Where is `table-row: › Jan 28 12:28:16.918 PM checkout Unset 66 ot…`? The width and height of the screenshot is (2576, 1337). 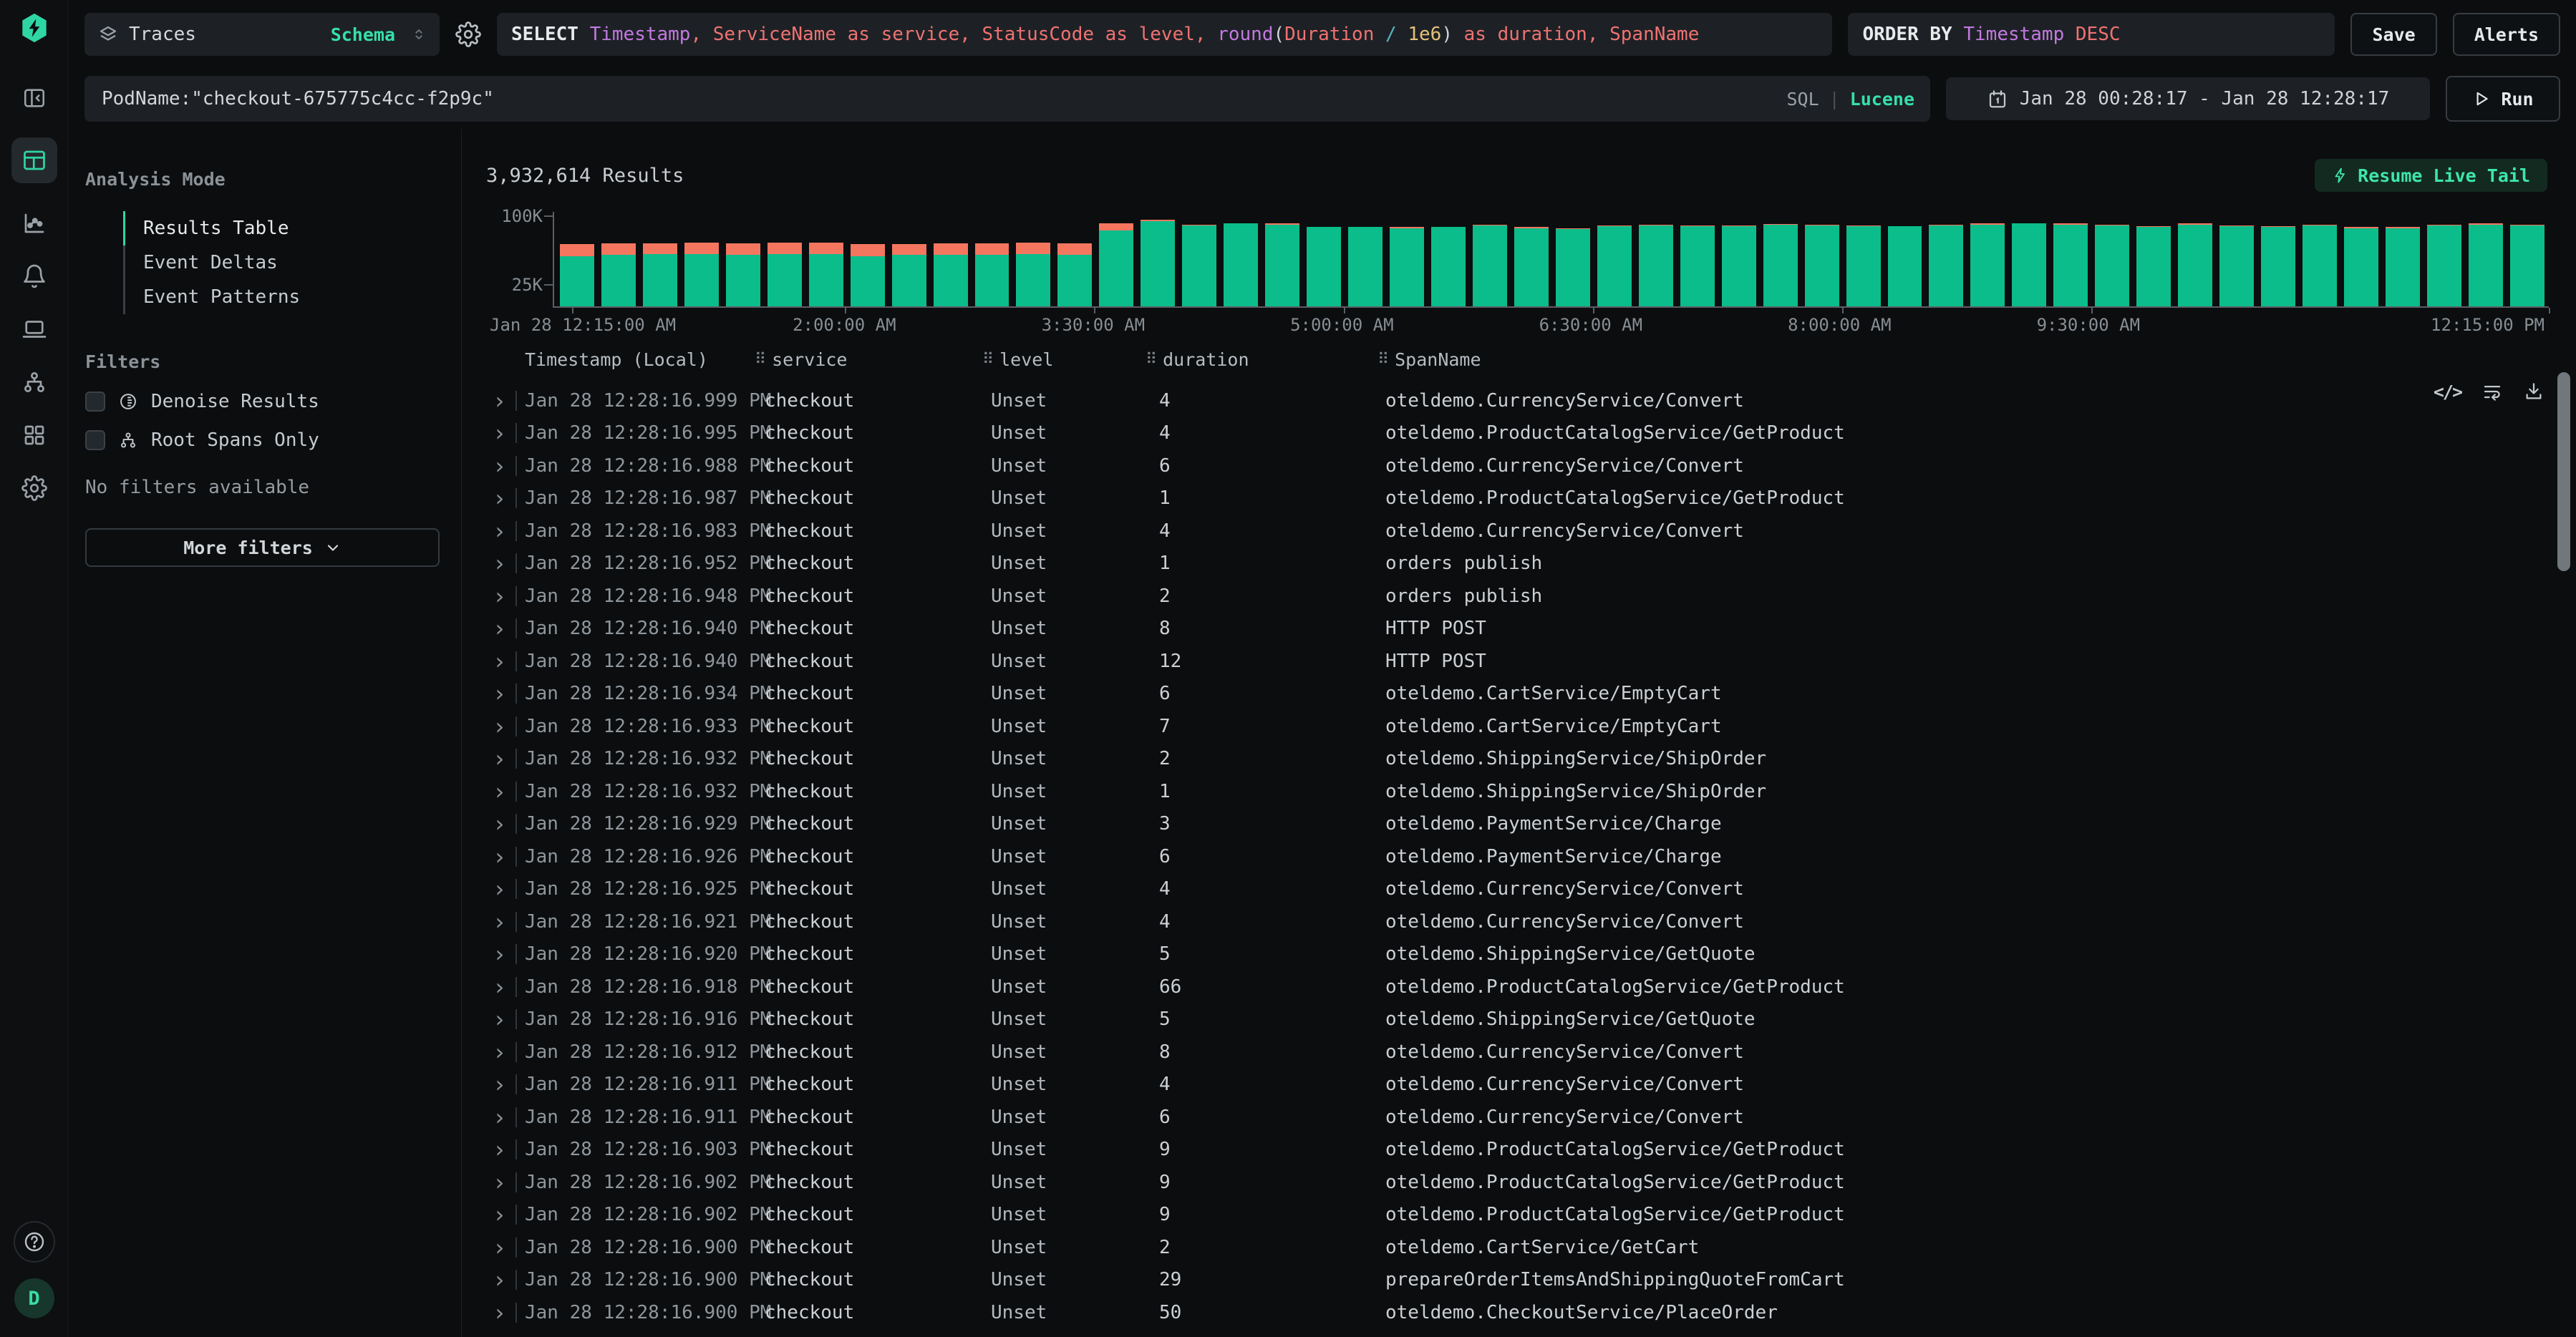
table-row: › Jan 28 12:28:16.918 PM checkout Unset 66 ot… is located at coordinates (1531, 987).